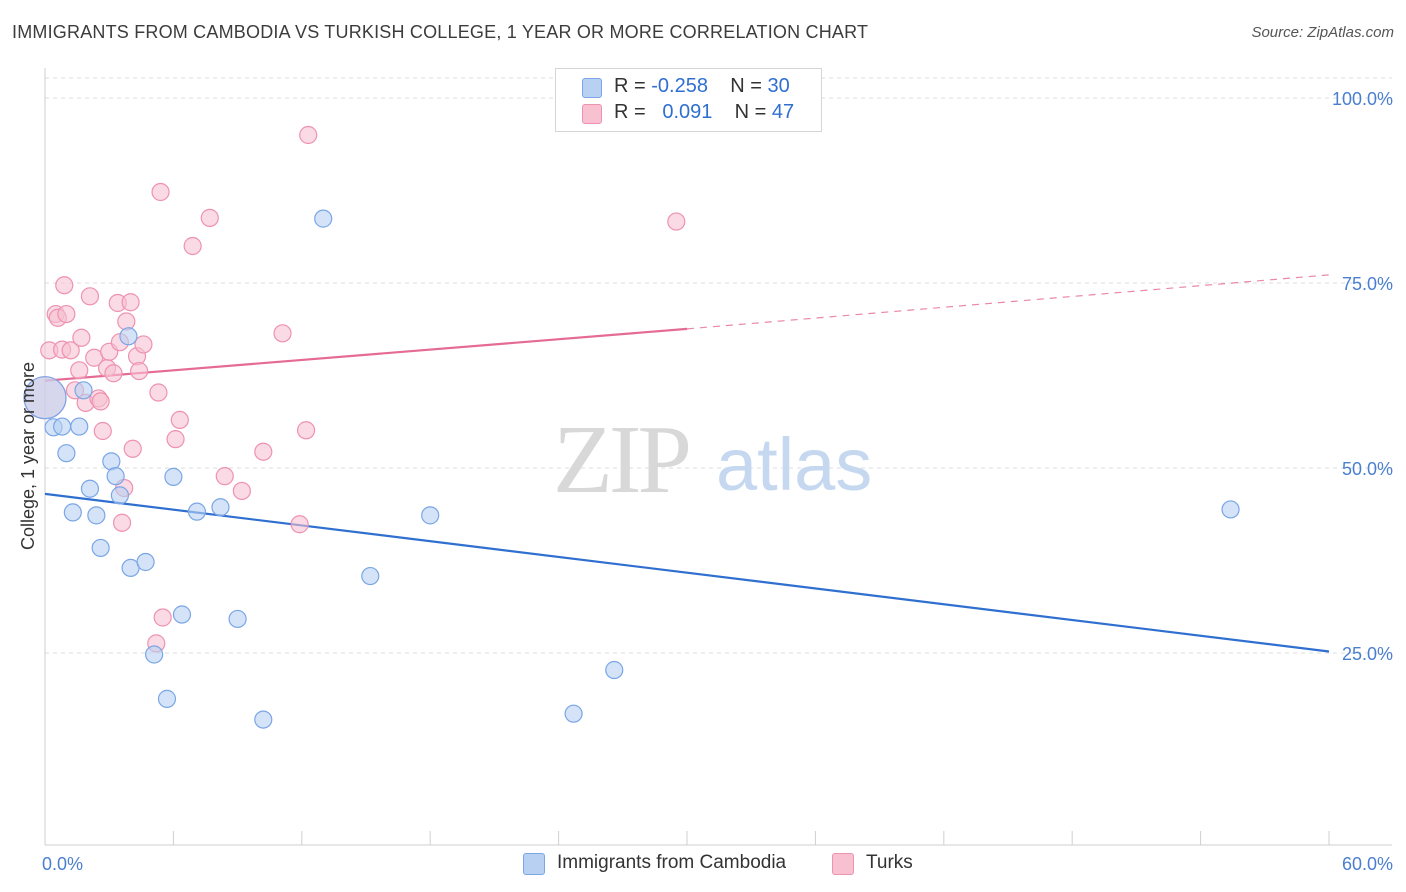 The width and height of the screenshot is (1406, 892). I want to click on legend-swatch-cambodia, so click(592, 88).